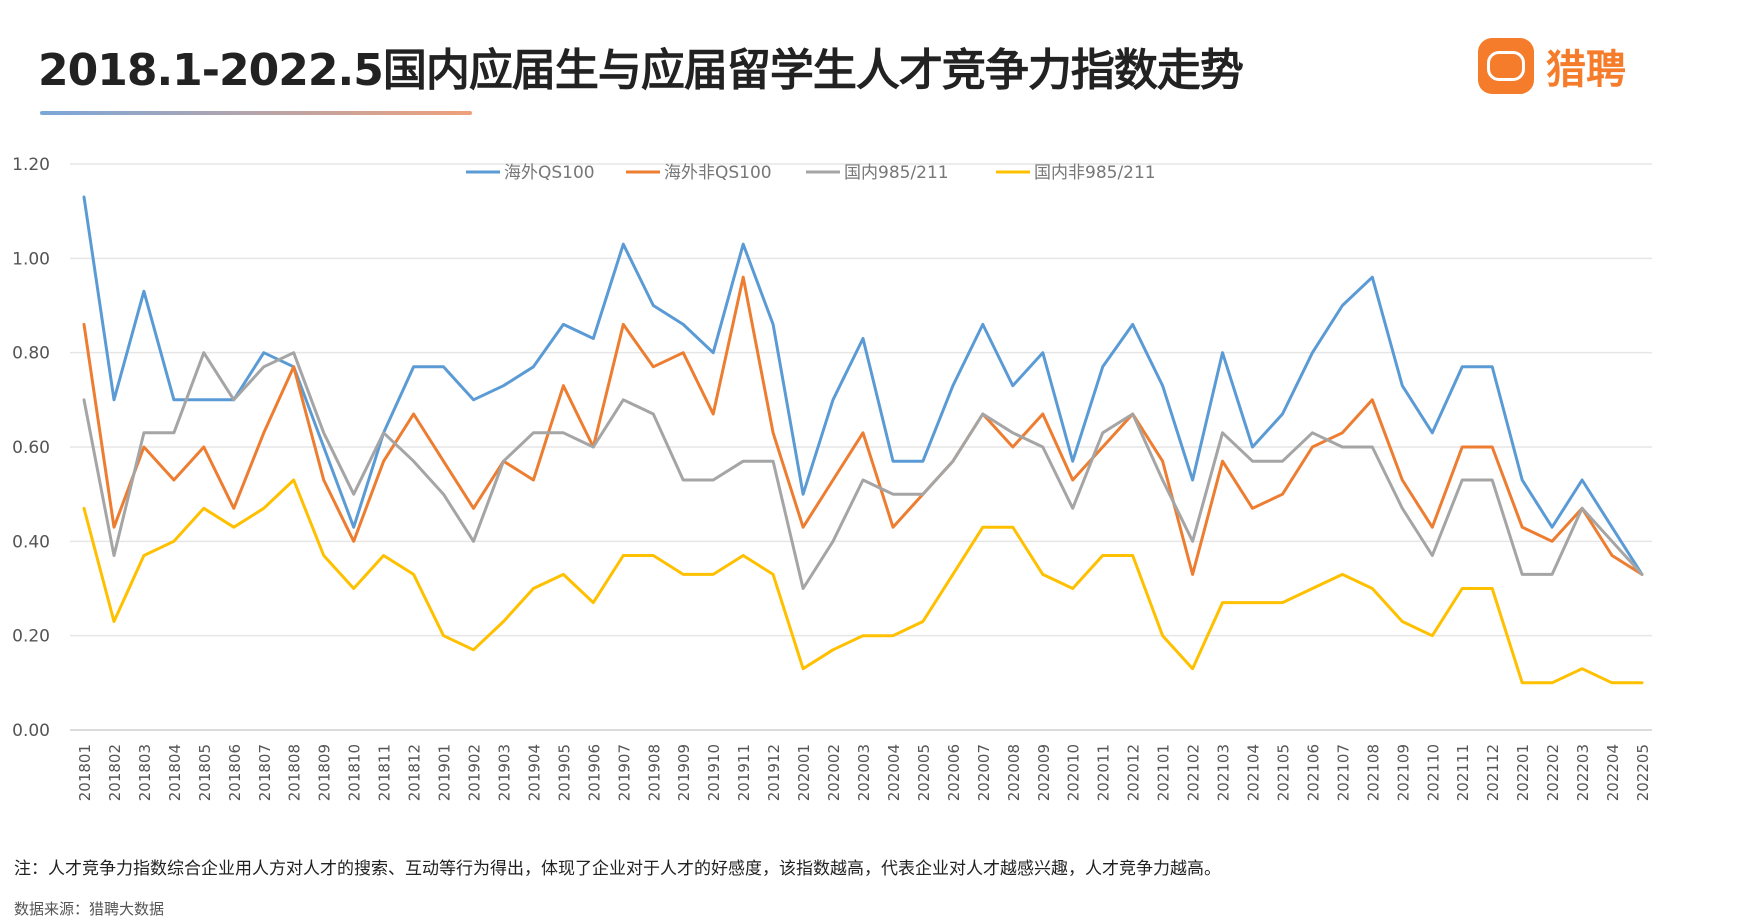  I want to click on x-tick-label: 202001, so click(804, 772).